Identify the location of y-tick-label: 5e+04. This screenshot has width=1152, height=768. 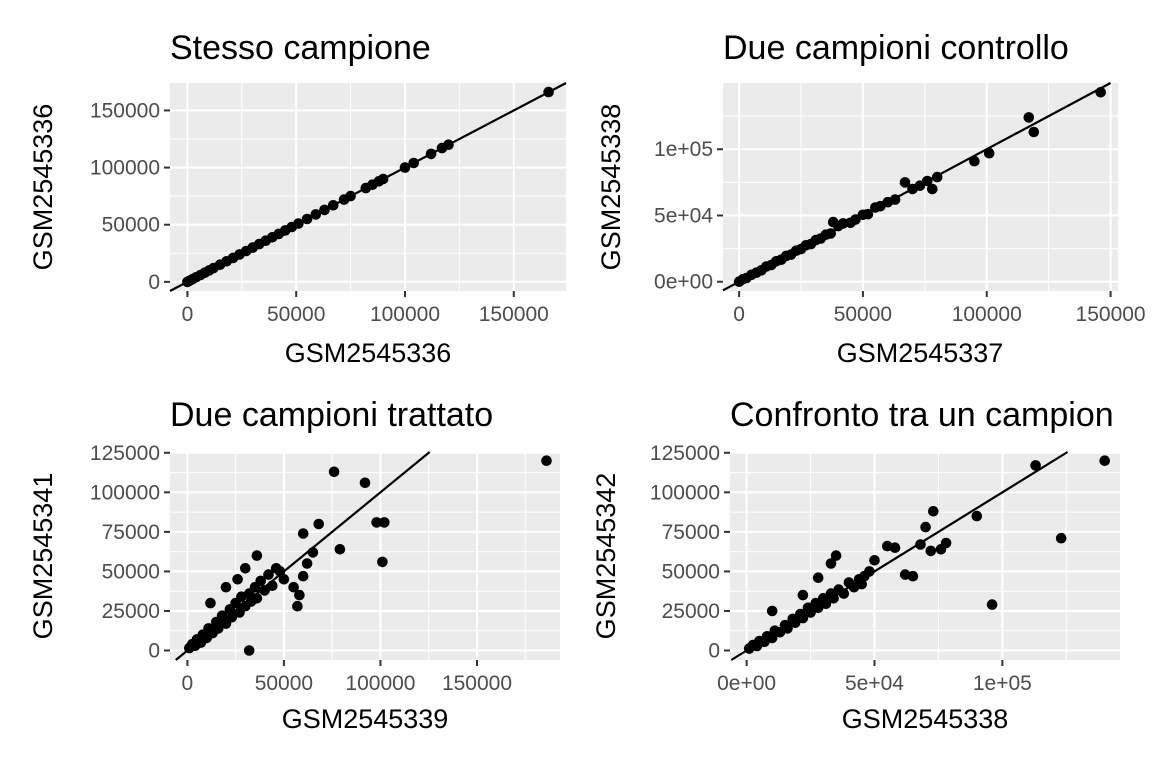
(683, 215).